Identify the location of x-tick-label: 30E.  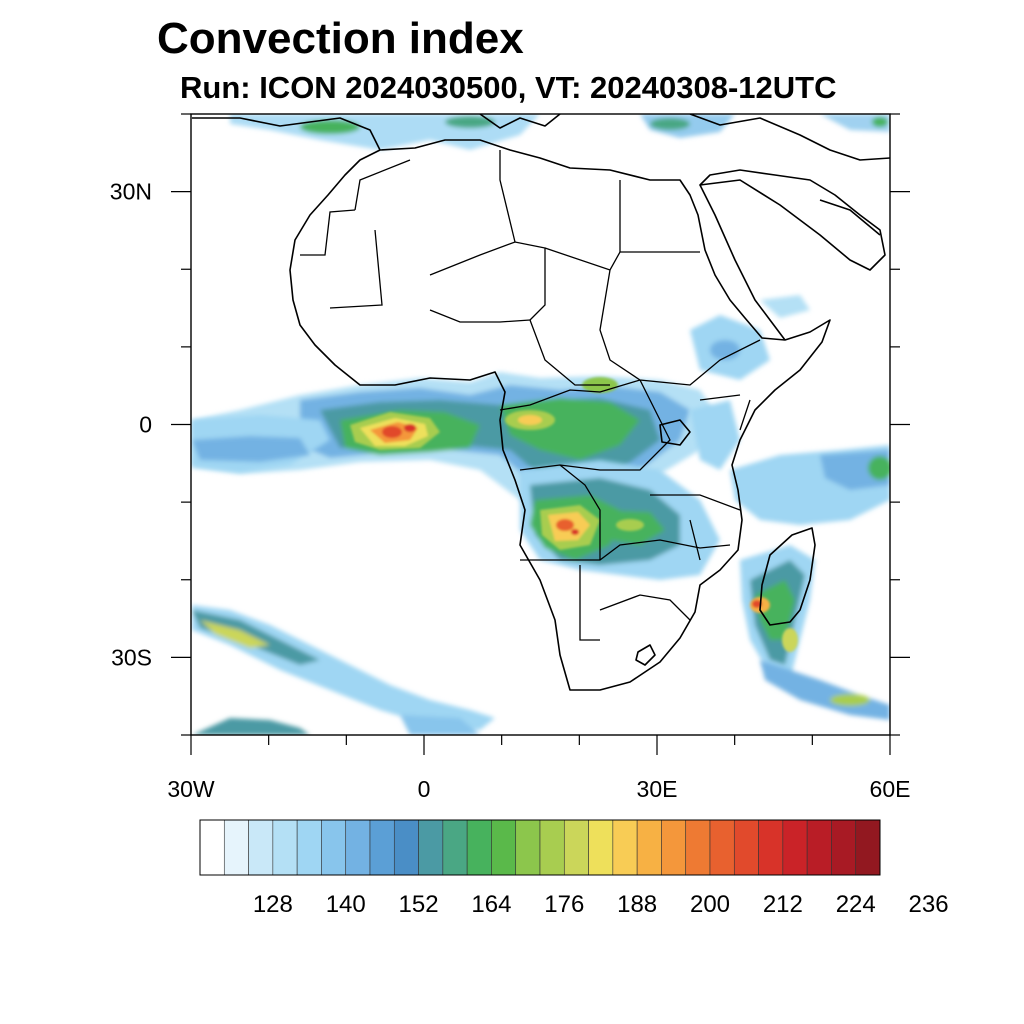
(657, 789).